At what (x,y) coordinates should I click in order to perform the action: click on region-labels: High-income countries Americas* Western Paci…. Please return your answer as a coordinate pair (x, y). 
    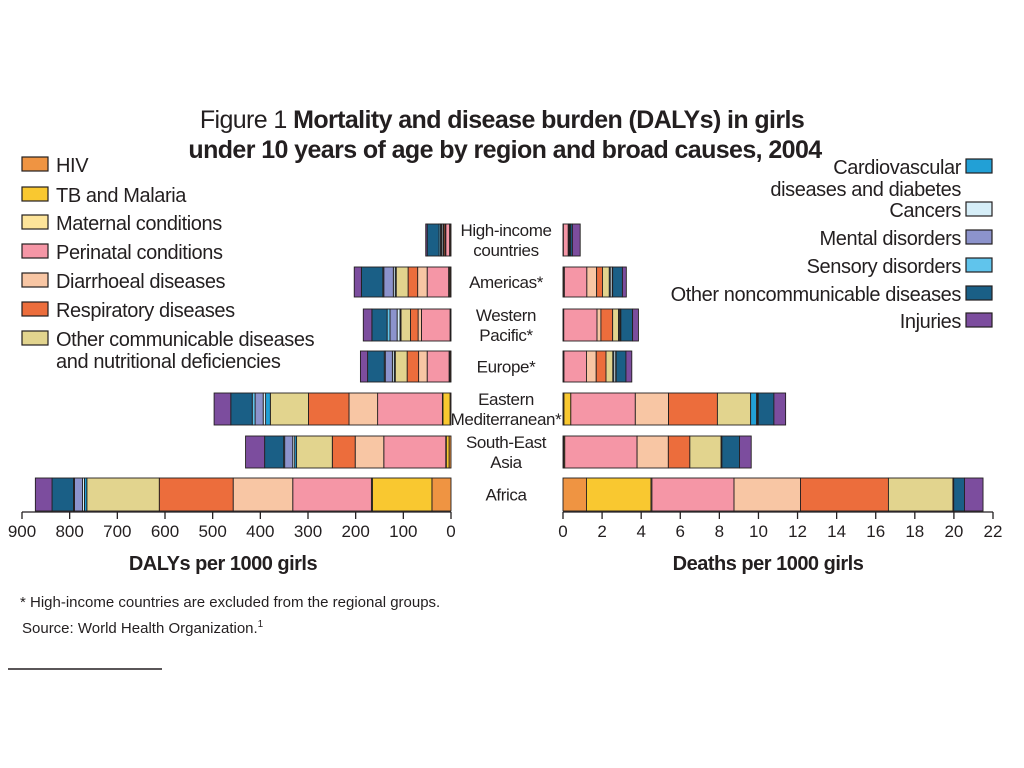
    Looking at the image, I should click on (507, 363).